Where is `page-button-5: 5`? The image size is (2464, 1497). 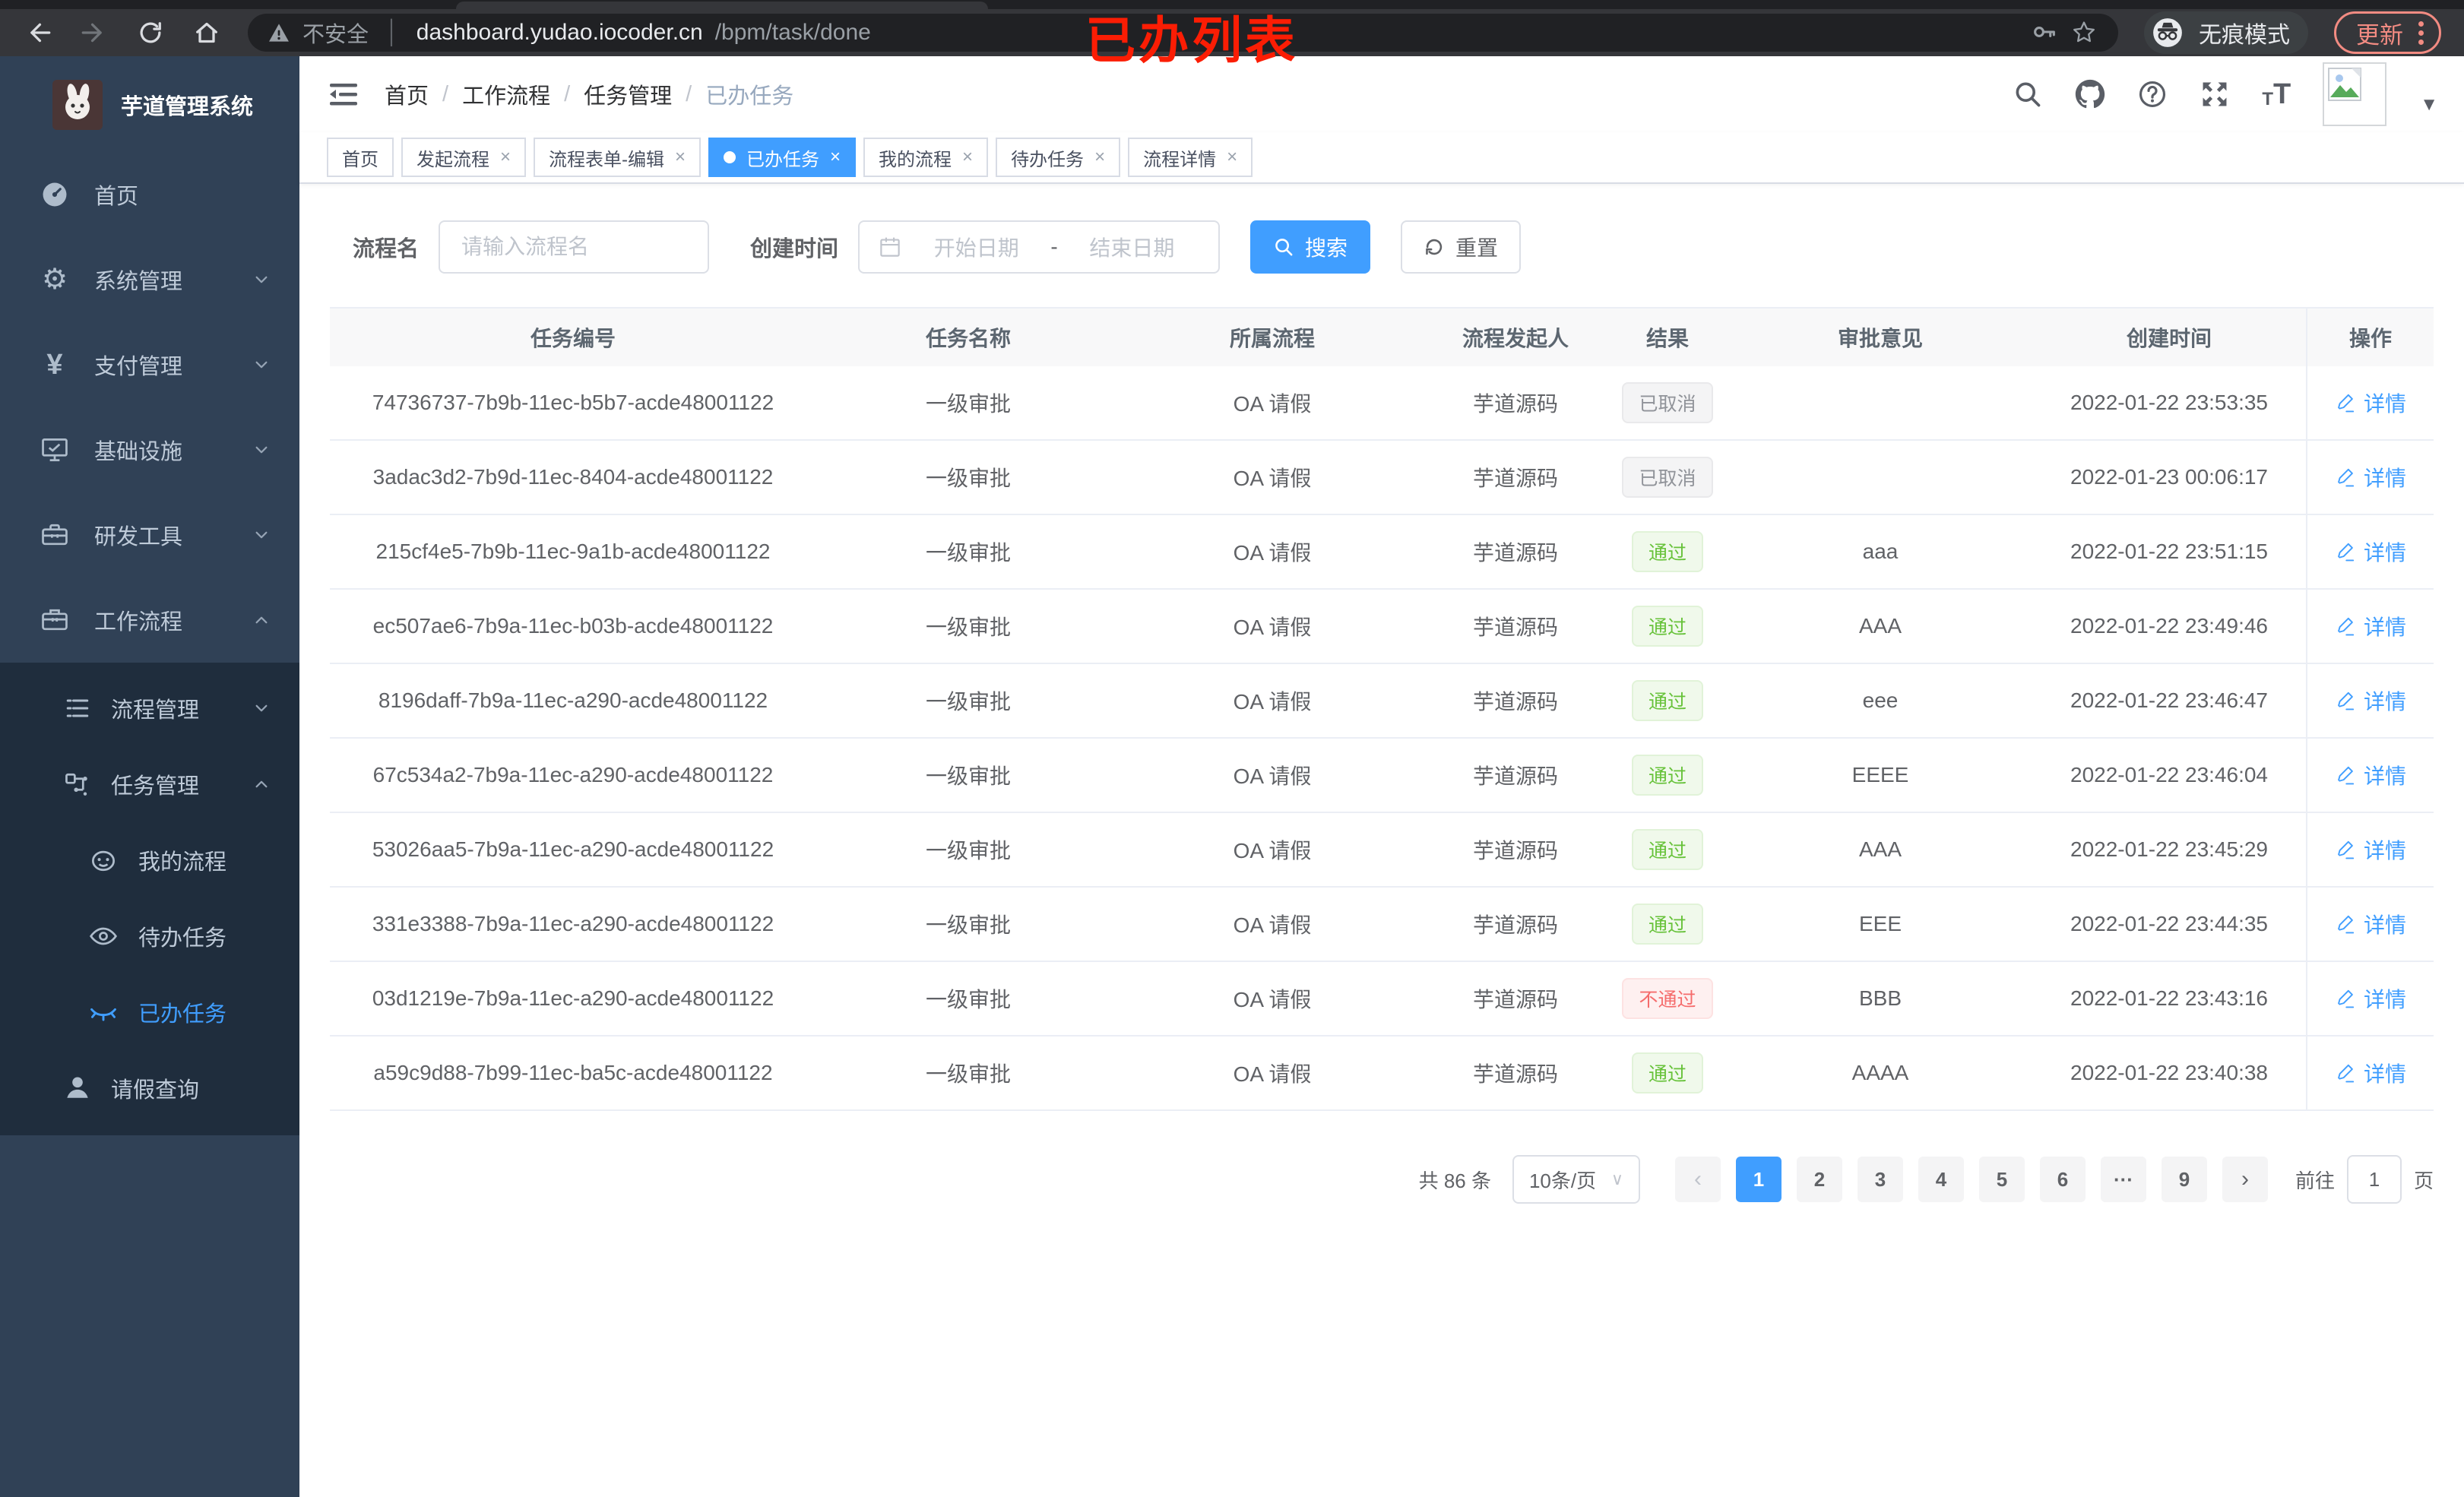 page-button-5: 5 is located at coordinates (2001, 1179).